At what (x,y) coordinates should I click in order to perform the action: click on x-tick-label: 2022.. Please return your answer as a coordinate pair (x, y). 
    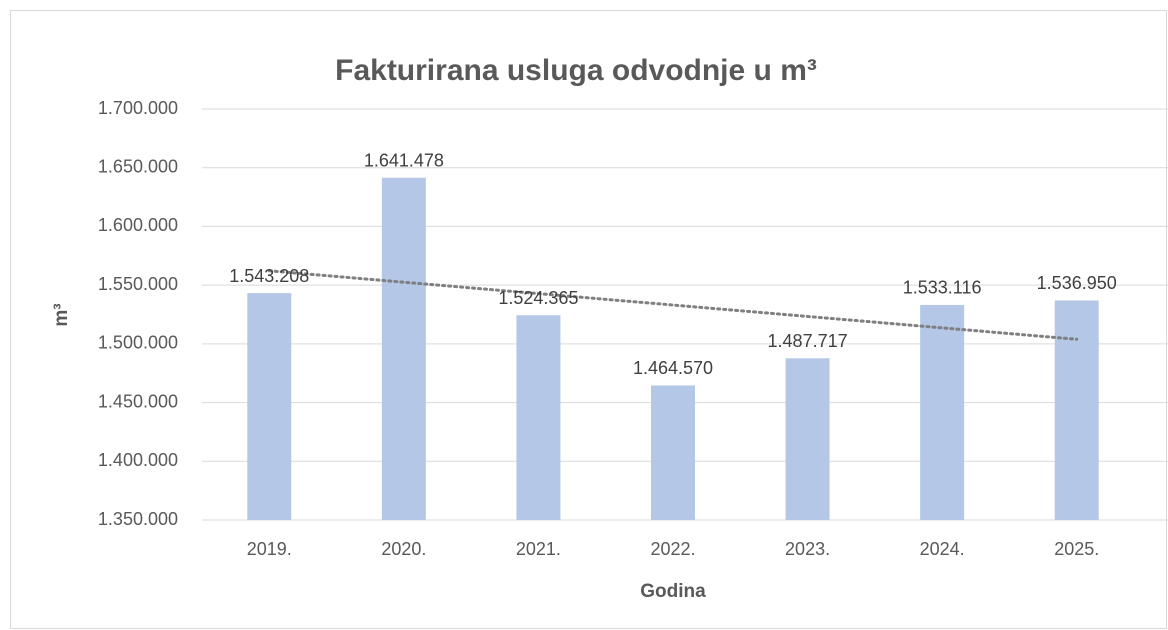
    Looking at the image, I should click on (672, 549).